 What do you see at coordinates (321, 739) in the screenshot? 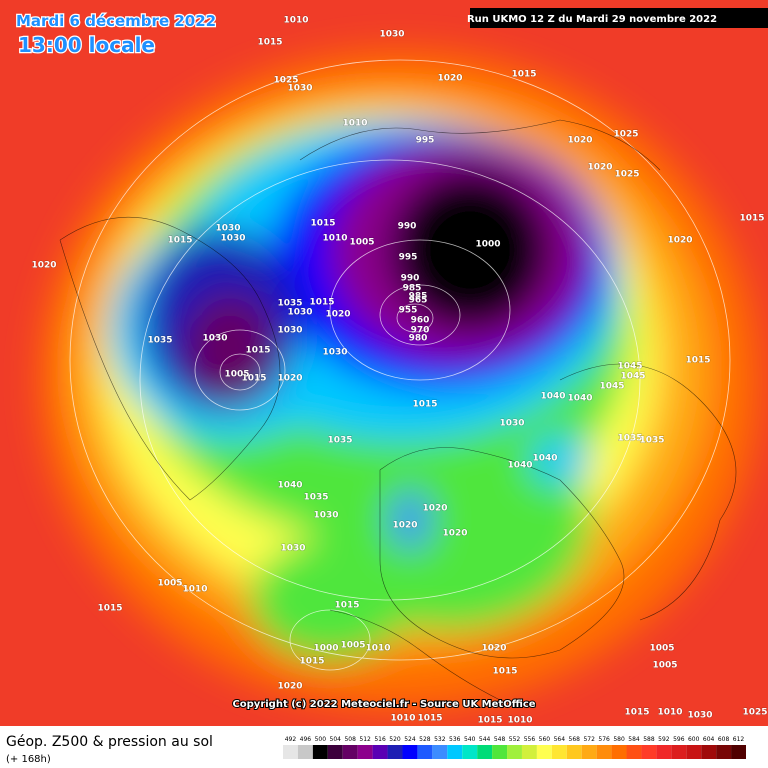
I see `scale-label: 500` at bounding box center [321, 739].